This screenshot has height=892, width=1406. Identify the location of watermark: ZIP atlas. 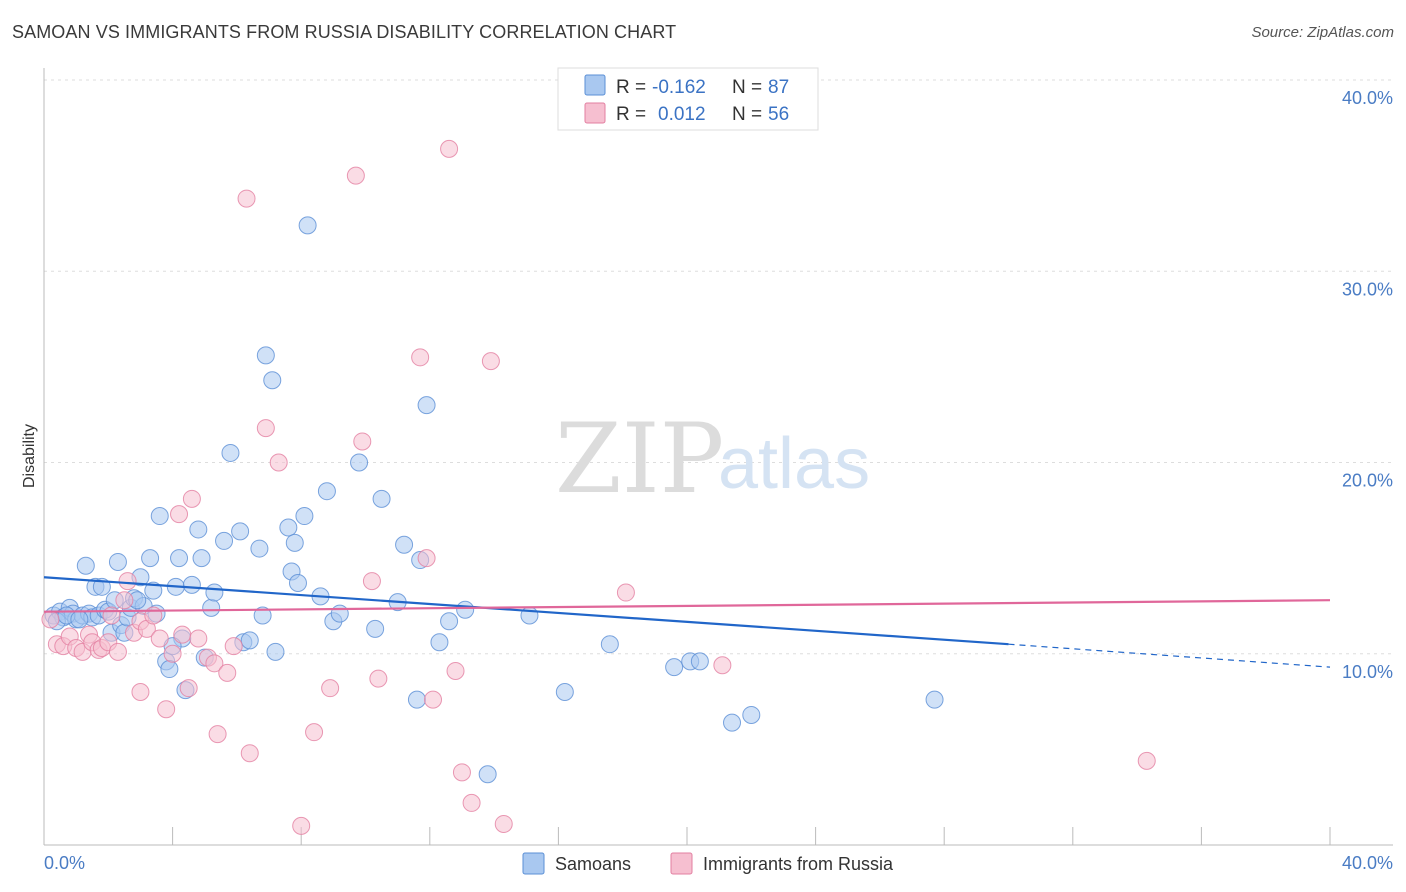
(712, 459).